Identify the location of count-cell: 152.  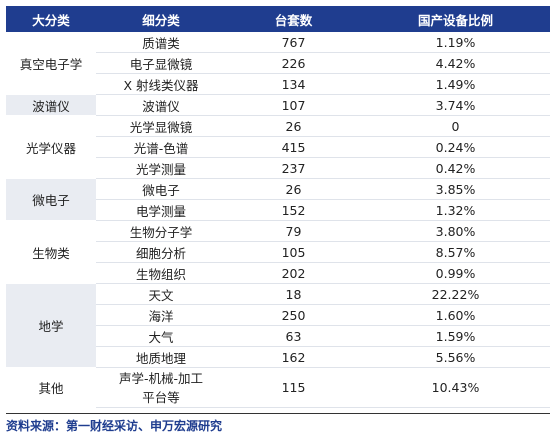
(293, 210).